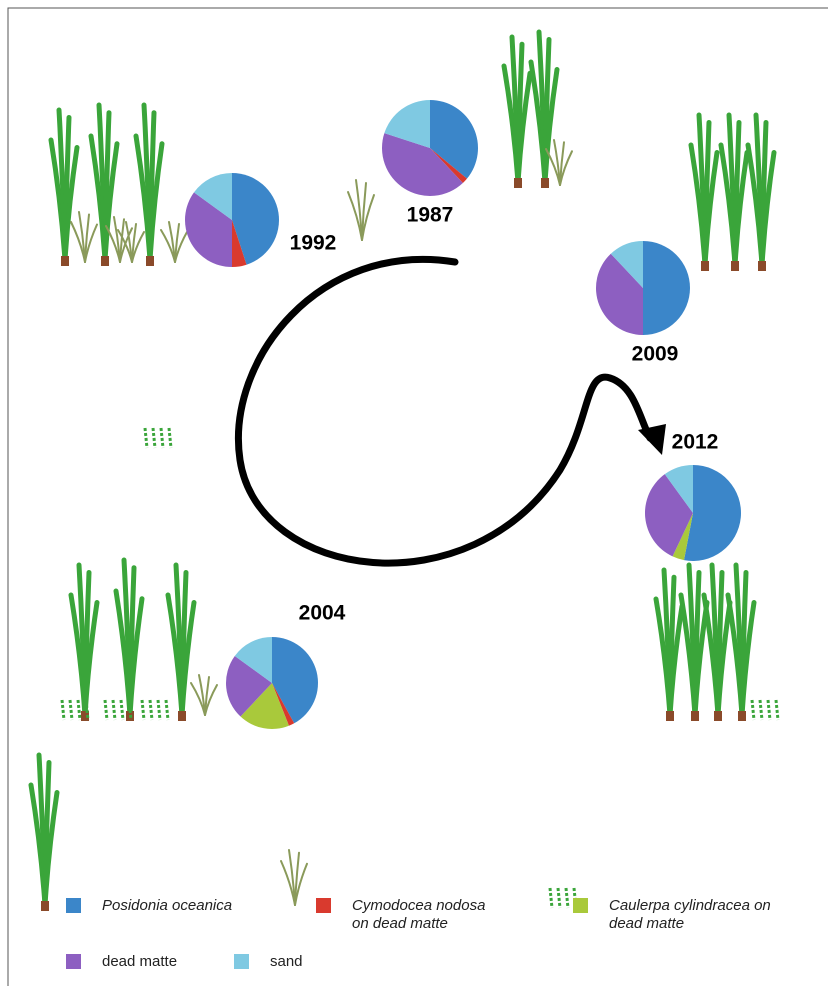 This screenshot has height=986, width=828. What do you see at coordinates (285, 665) in the screenshot?
I see `pie-chart: 2004` at bounding box center [285, 665].